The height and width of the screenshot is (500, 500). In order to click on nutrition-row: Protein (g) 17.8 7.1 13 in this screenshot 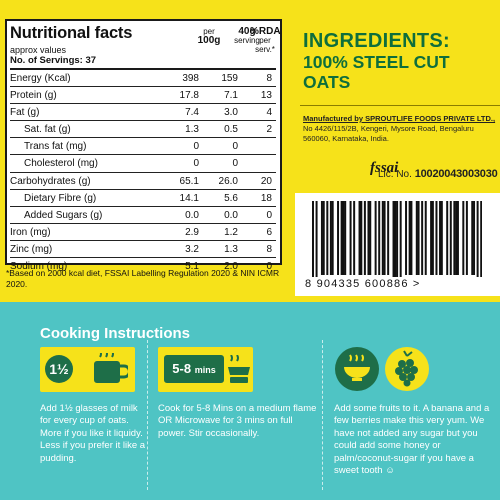, I will do `click(143, 96)`.